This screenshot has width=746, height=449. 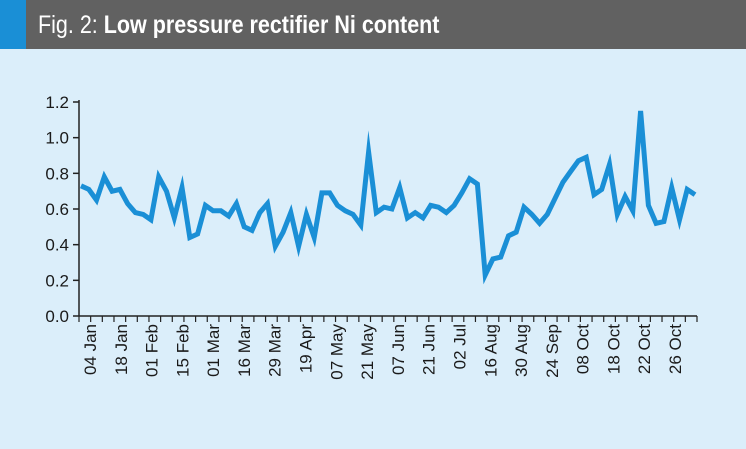 What do you see at coordinates (398, 349) in the screenshot?
I see `x-tick-label: 07 Jun` at bounding box center [398, 349].